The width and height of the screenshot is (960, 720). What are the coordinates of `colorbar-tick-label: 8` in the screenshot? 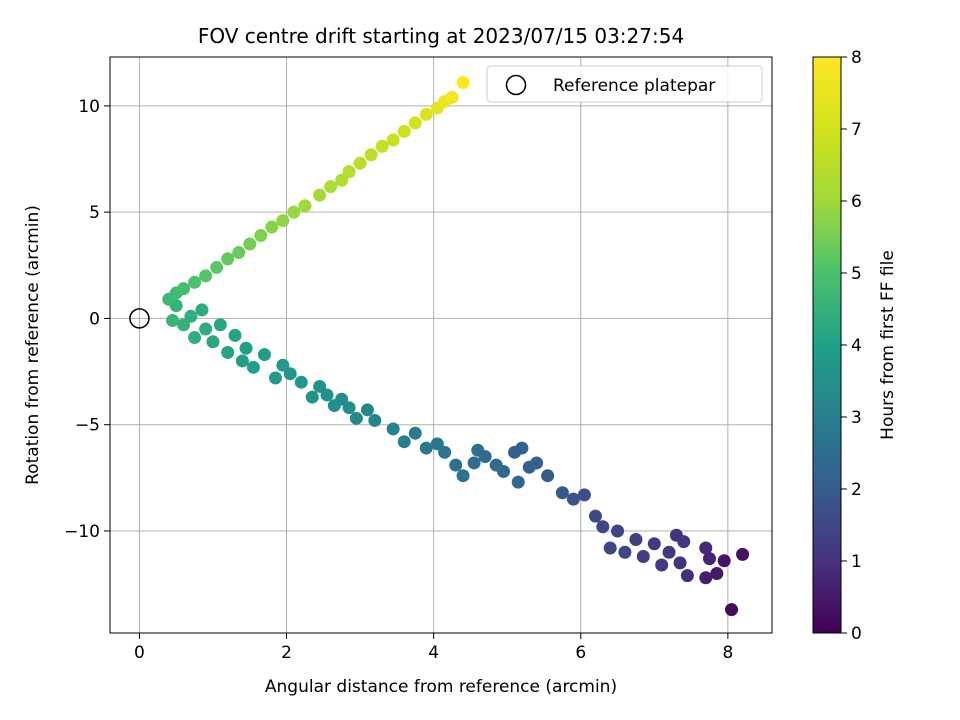 It's located at (856, 58).